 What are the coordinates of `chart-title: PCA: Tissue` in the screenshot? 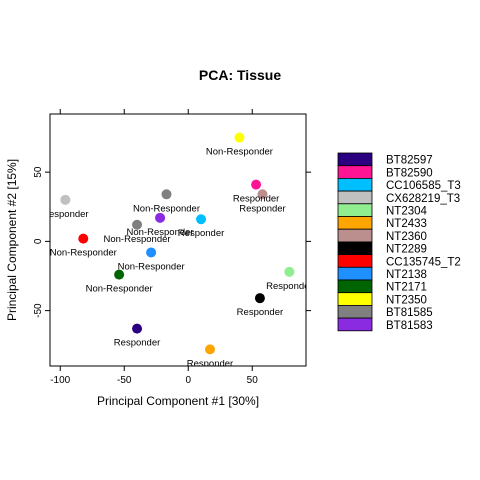 It's located at (240, 75).